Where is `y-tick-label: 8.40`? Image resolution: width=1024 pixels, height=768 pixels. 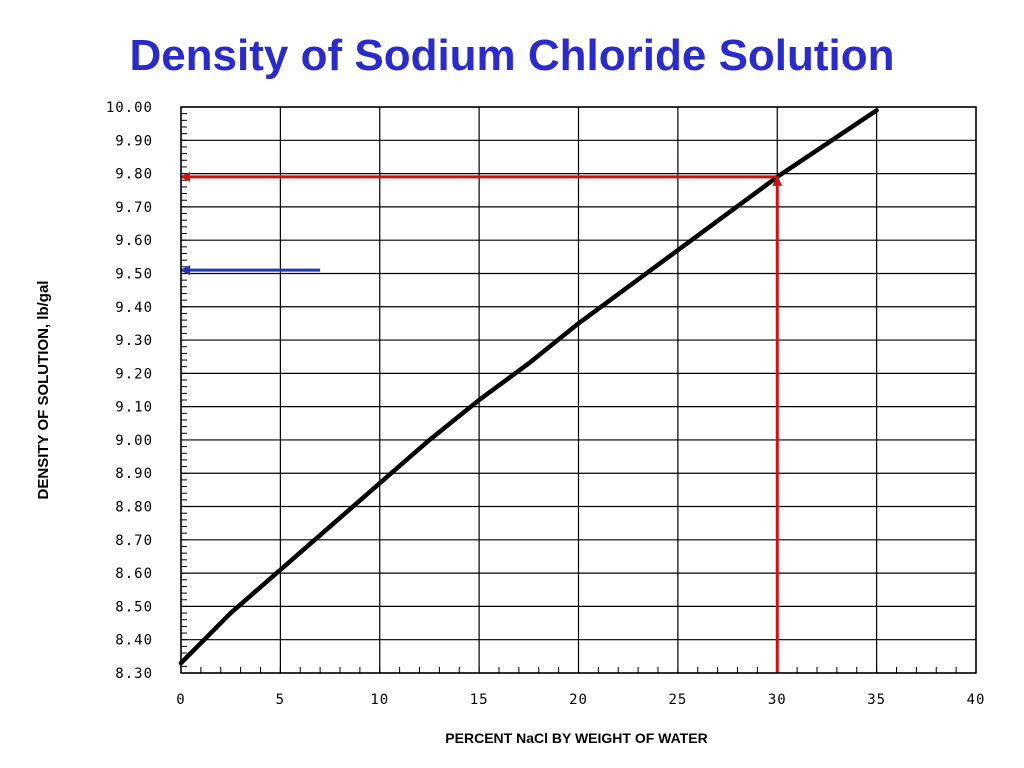 y-tick-label: 8.40 is located at coordinates (134, 641).